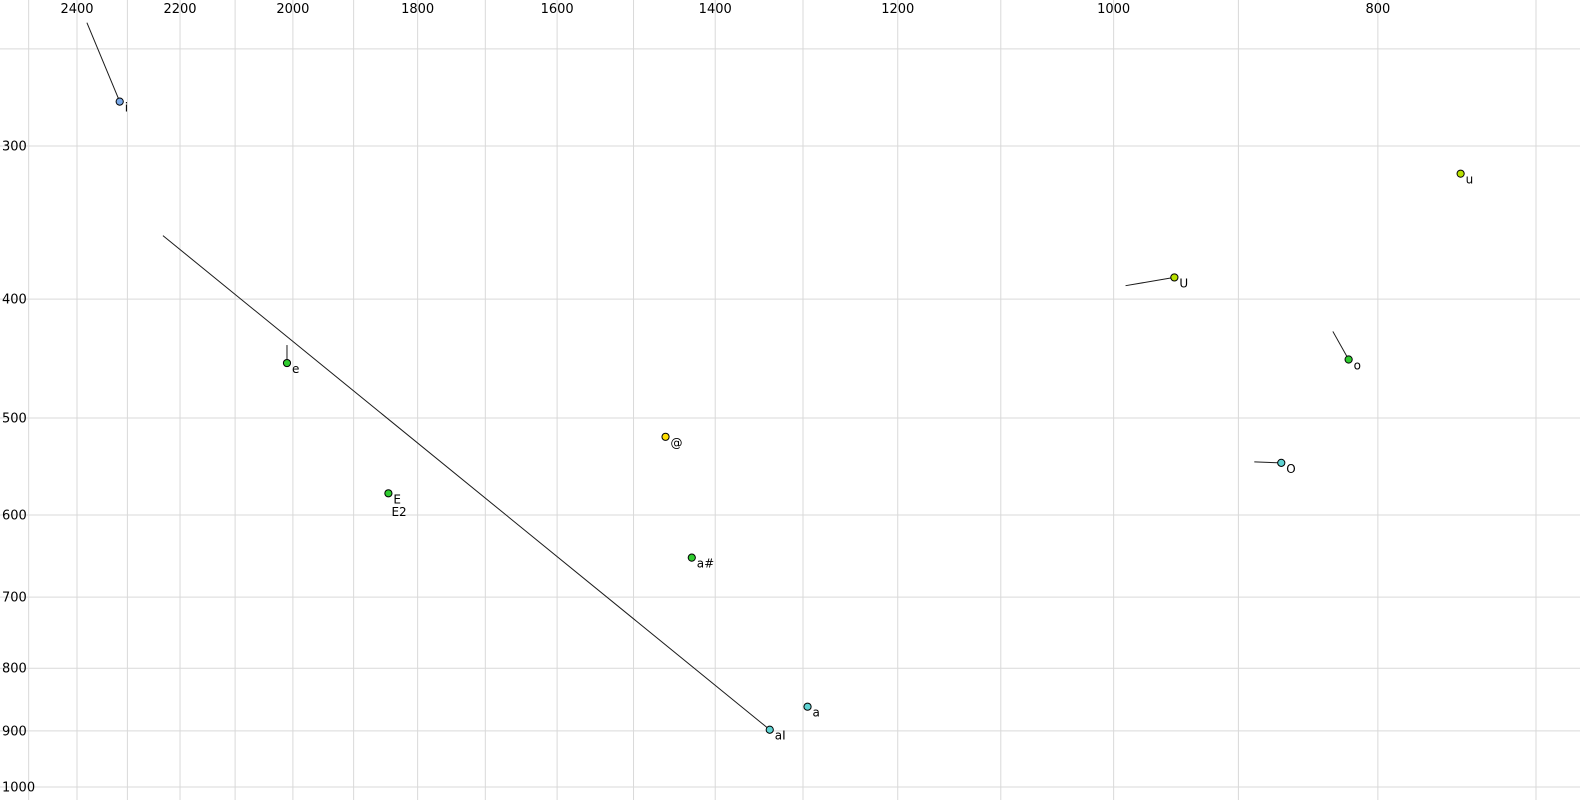 This screenshot has width=1580, height=800. I want to click on point-label-e: e, so click(295, 369).